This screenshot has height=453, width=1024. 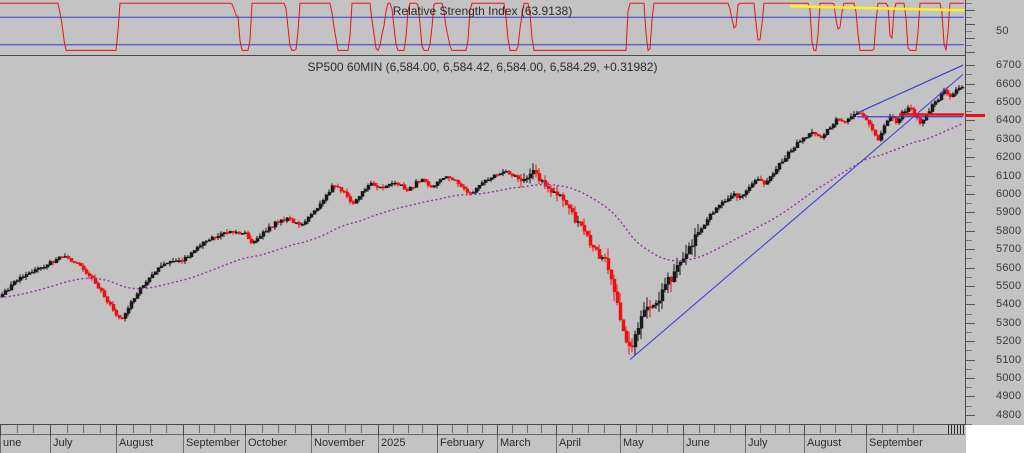 I want to click on price-axis-tick-label: 5800, so click(x=1009, y=230).